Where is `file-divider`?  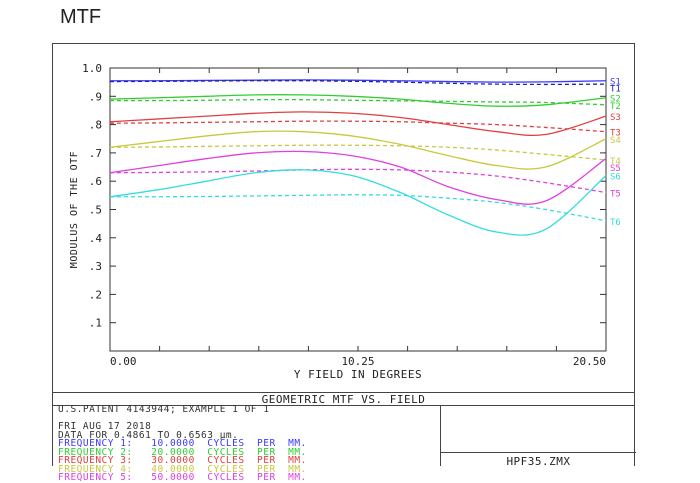
file-divider is located at coordinates (538, 452).